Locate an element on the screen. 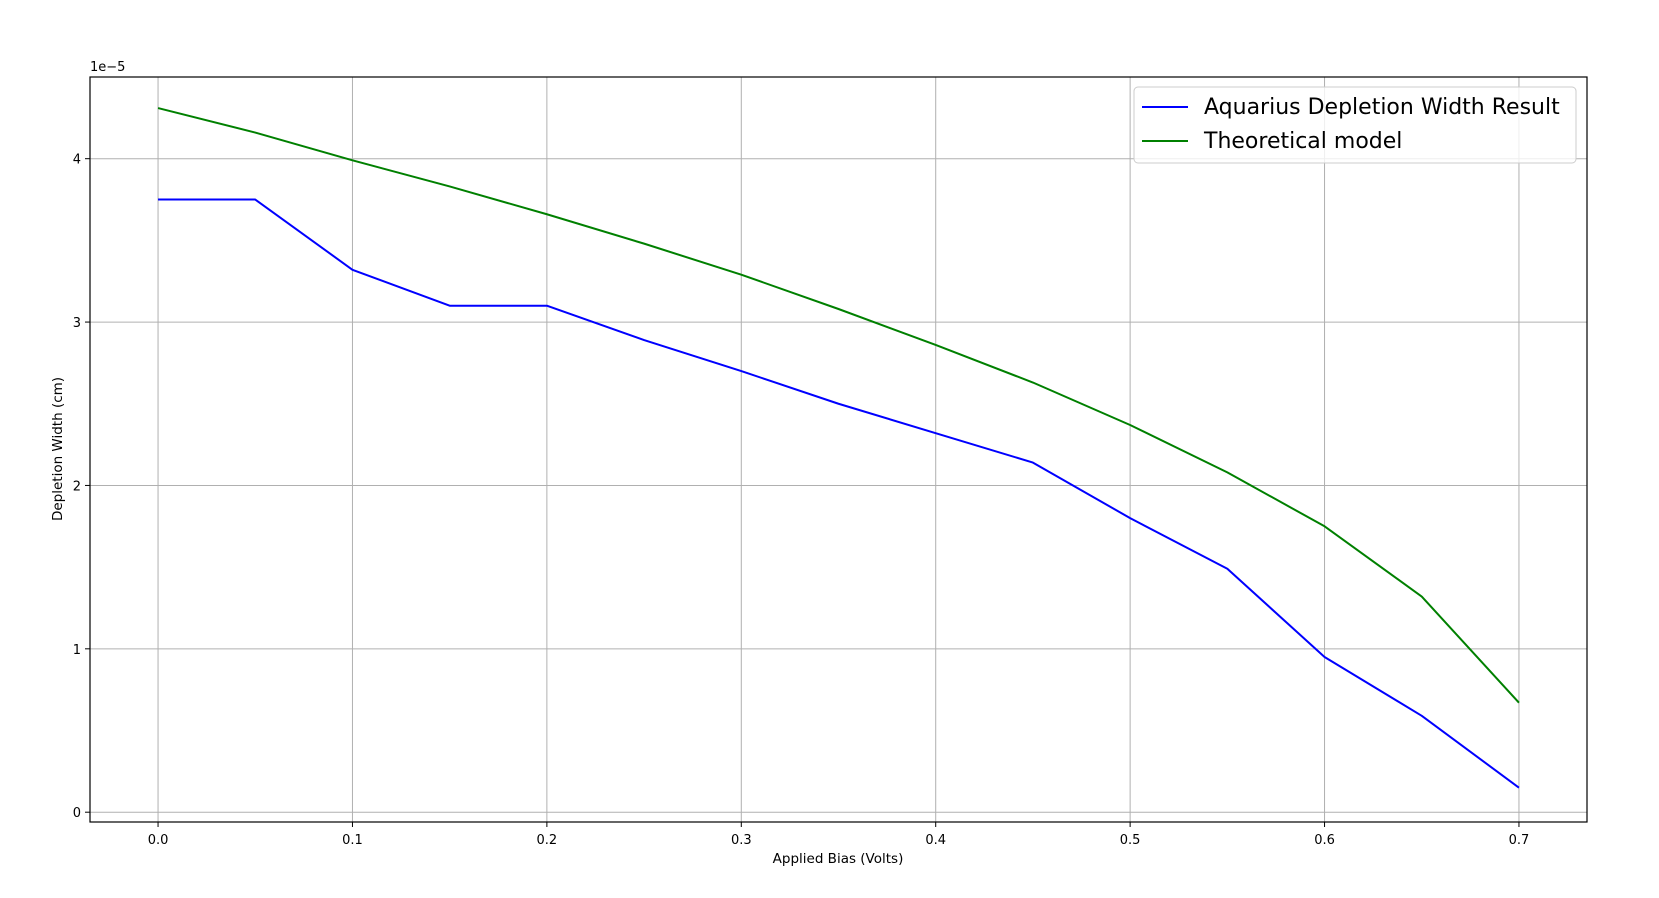  x-tick-label: 0.5 is located at coordinates (1130, 840).